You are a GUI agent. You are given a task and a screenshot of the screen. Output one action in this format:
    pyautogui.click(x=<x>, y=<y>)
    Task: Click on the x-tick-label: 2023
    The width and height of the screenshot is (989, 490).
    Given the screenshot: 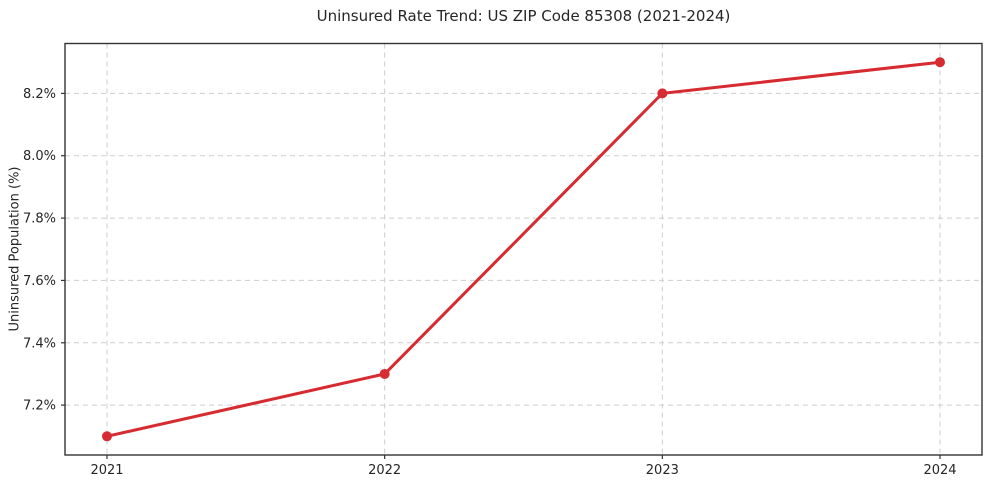 What is the action you would take?
    pyautogui.click(x=662, y=470)
    